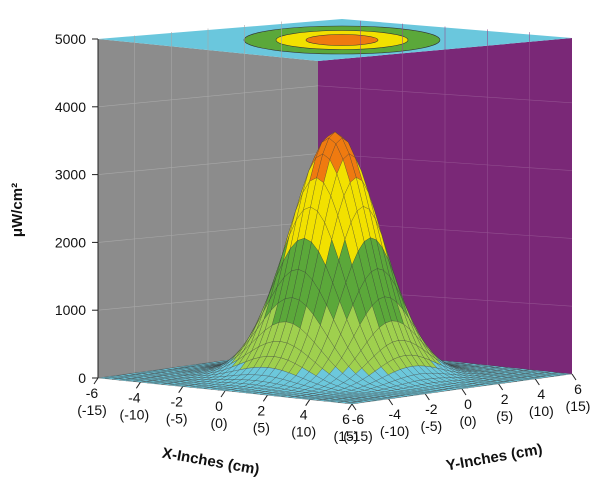  I want to click on x-tick-label: 2, so click(261, 410).